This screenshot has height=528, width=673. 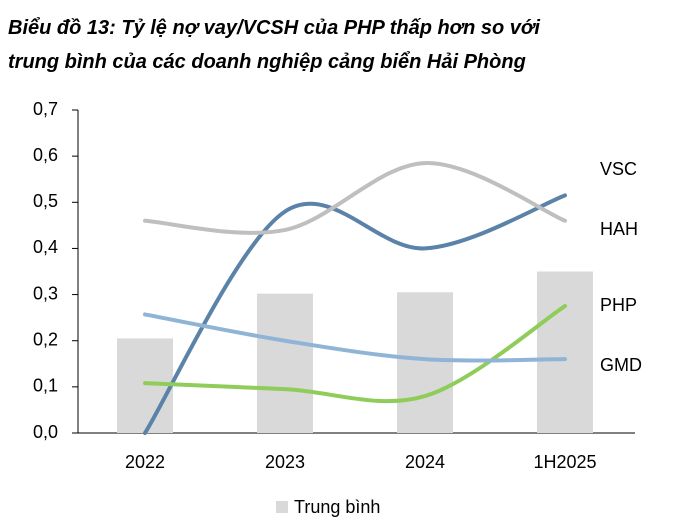 I want to click on line-label: VSC, so click(x=618, y=169).